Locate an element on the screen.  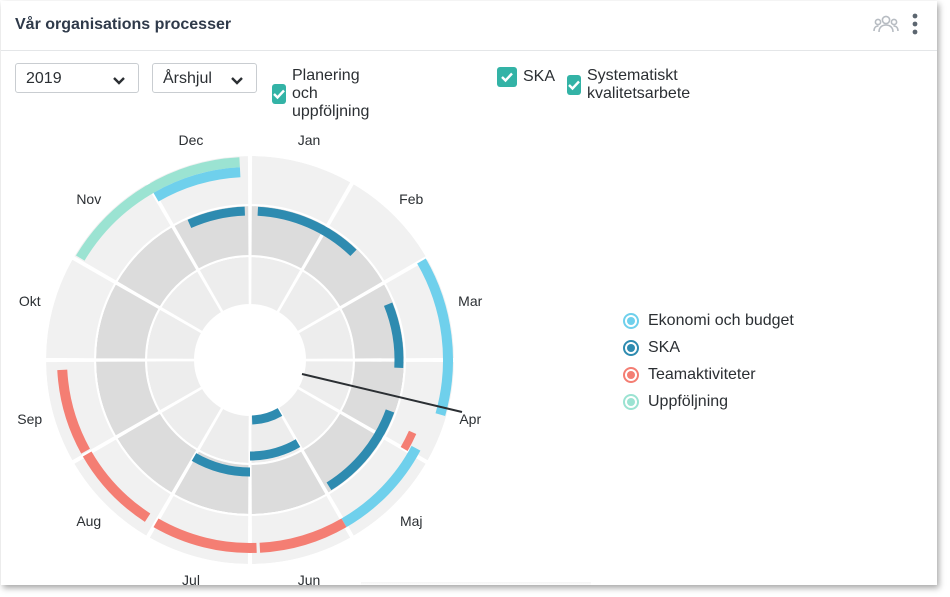
month-label-dec: Dec is located at coordinates (191, 140).